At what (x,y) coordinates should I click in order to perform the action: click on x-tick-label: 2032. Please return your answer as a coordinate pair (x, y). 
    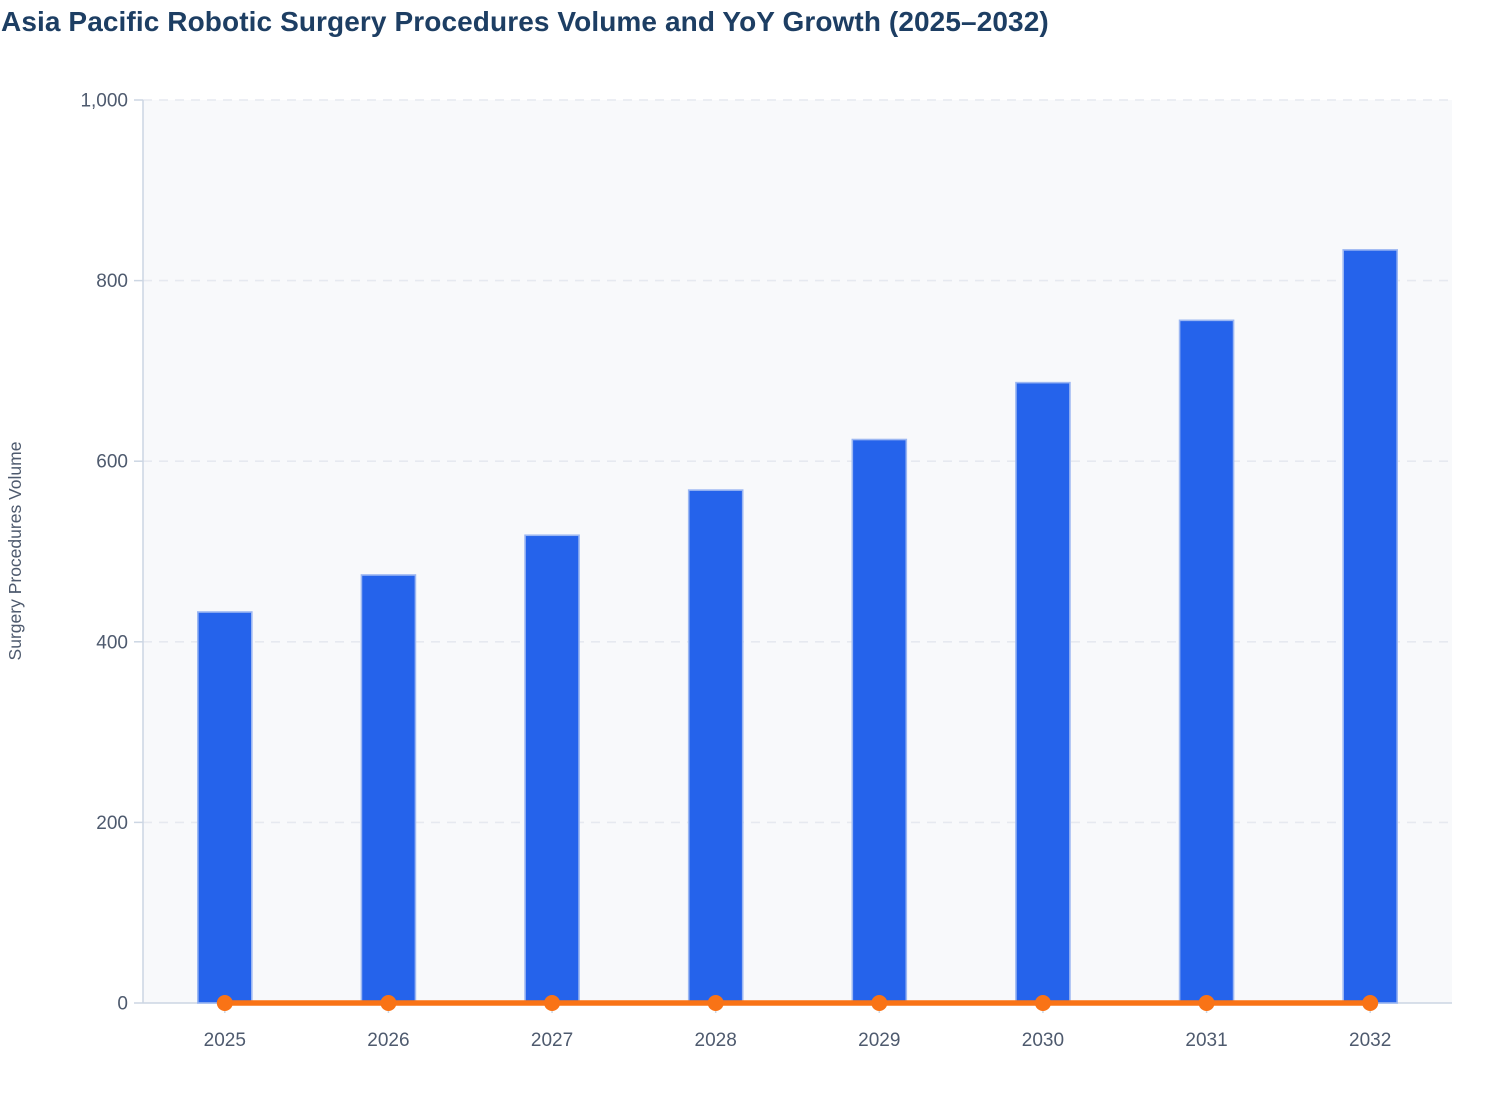
    Looking at the image, I should click on (1370, 1040).